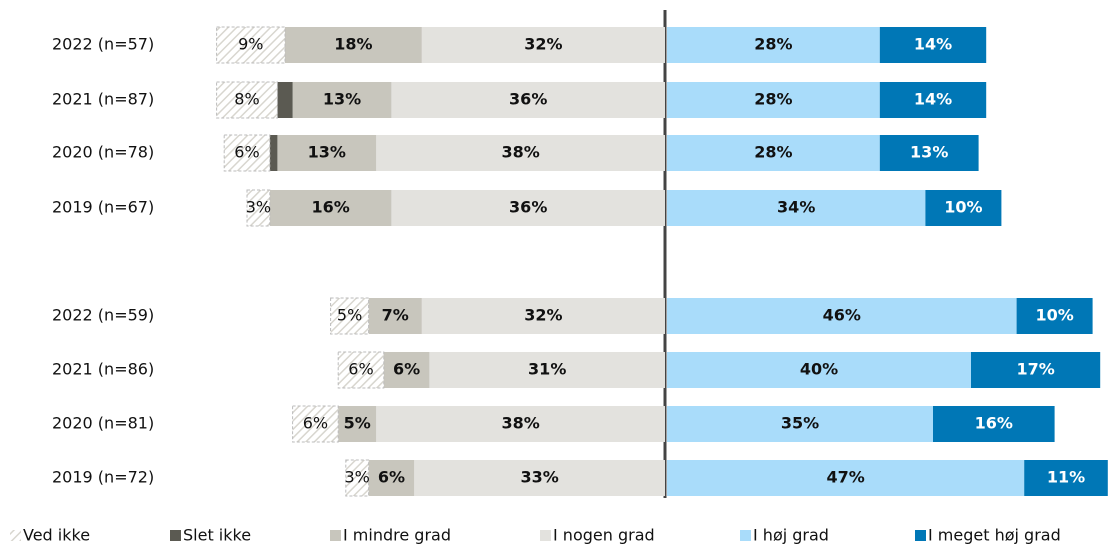  I want to click on category-label: 2022 (n=57), so click(103, 44).